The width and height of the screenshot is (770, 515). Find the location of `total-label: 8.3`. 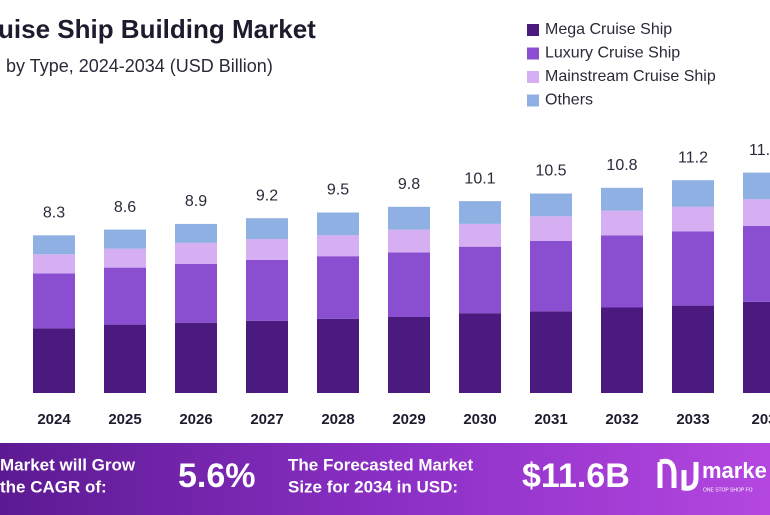

total-label: 8.3 is located at coordinates (54, 213).